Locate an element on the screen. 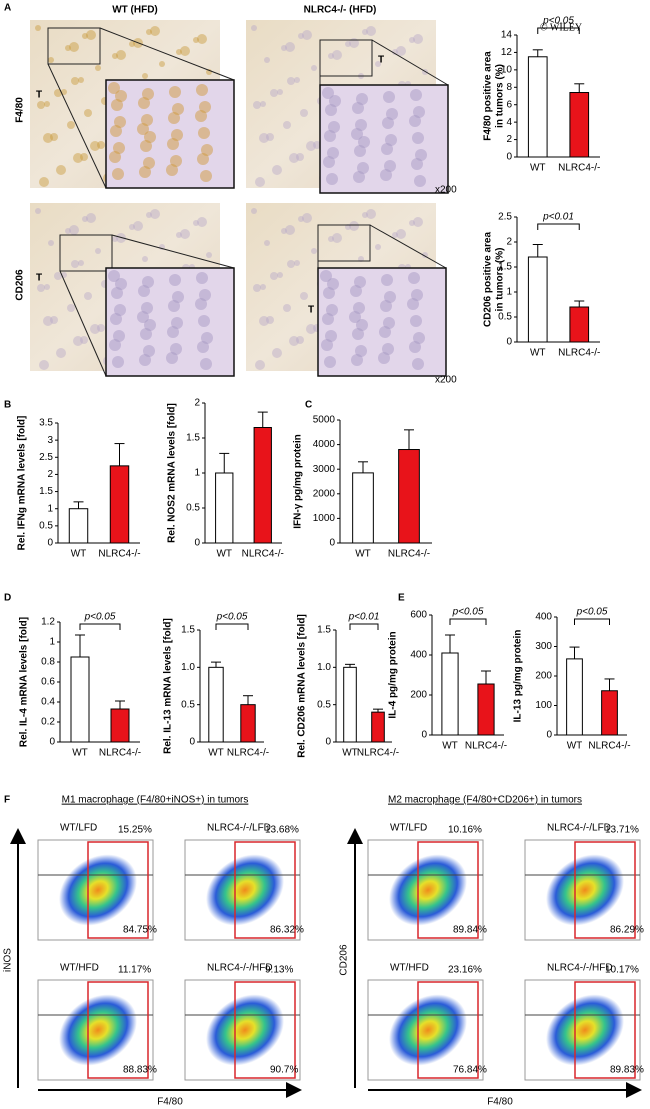 The width and height of the screenshot is (650, 1109). y-tick-label: 6 is located at coordinates (509, 104).